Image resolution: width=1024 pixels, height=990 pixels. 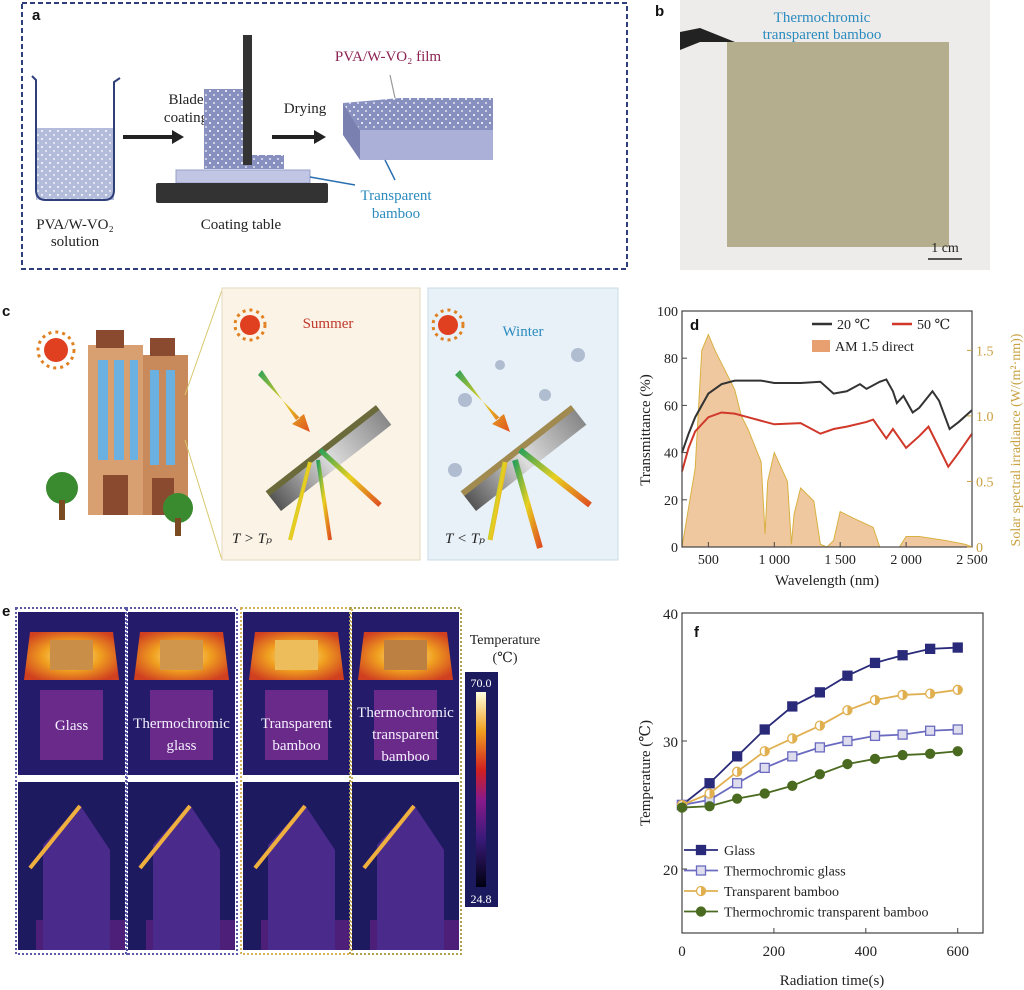 What do you see at coordinates (826, 913) in the screenshot?
I see `legend-label: Thermochromic transparent bamboo` at bounding box center [826, 913].